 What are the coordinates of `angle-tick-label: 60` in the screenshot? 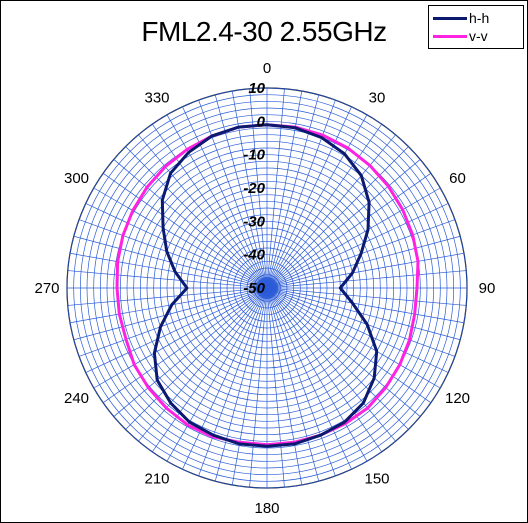 It's located at (457, 178).